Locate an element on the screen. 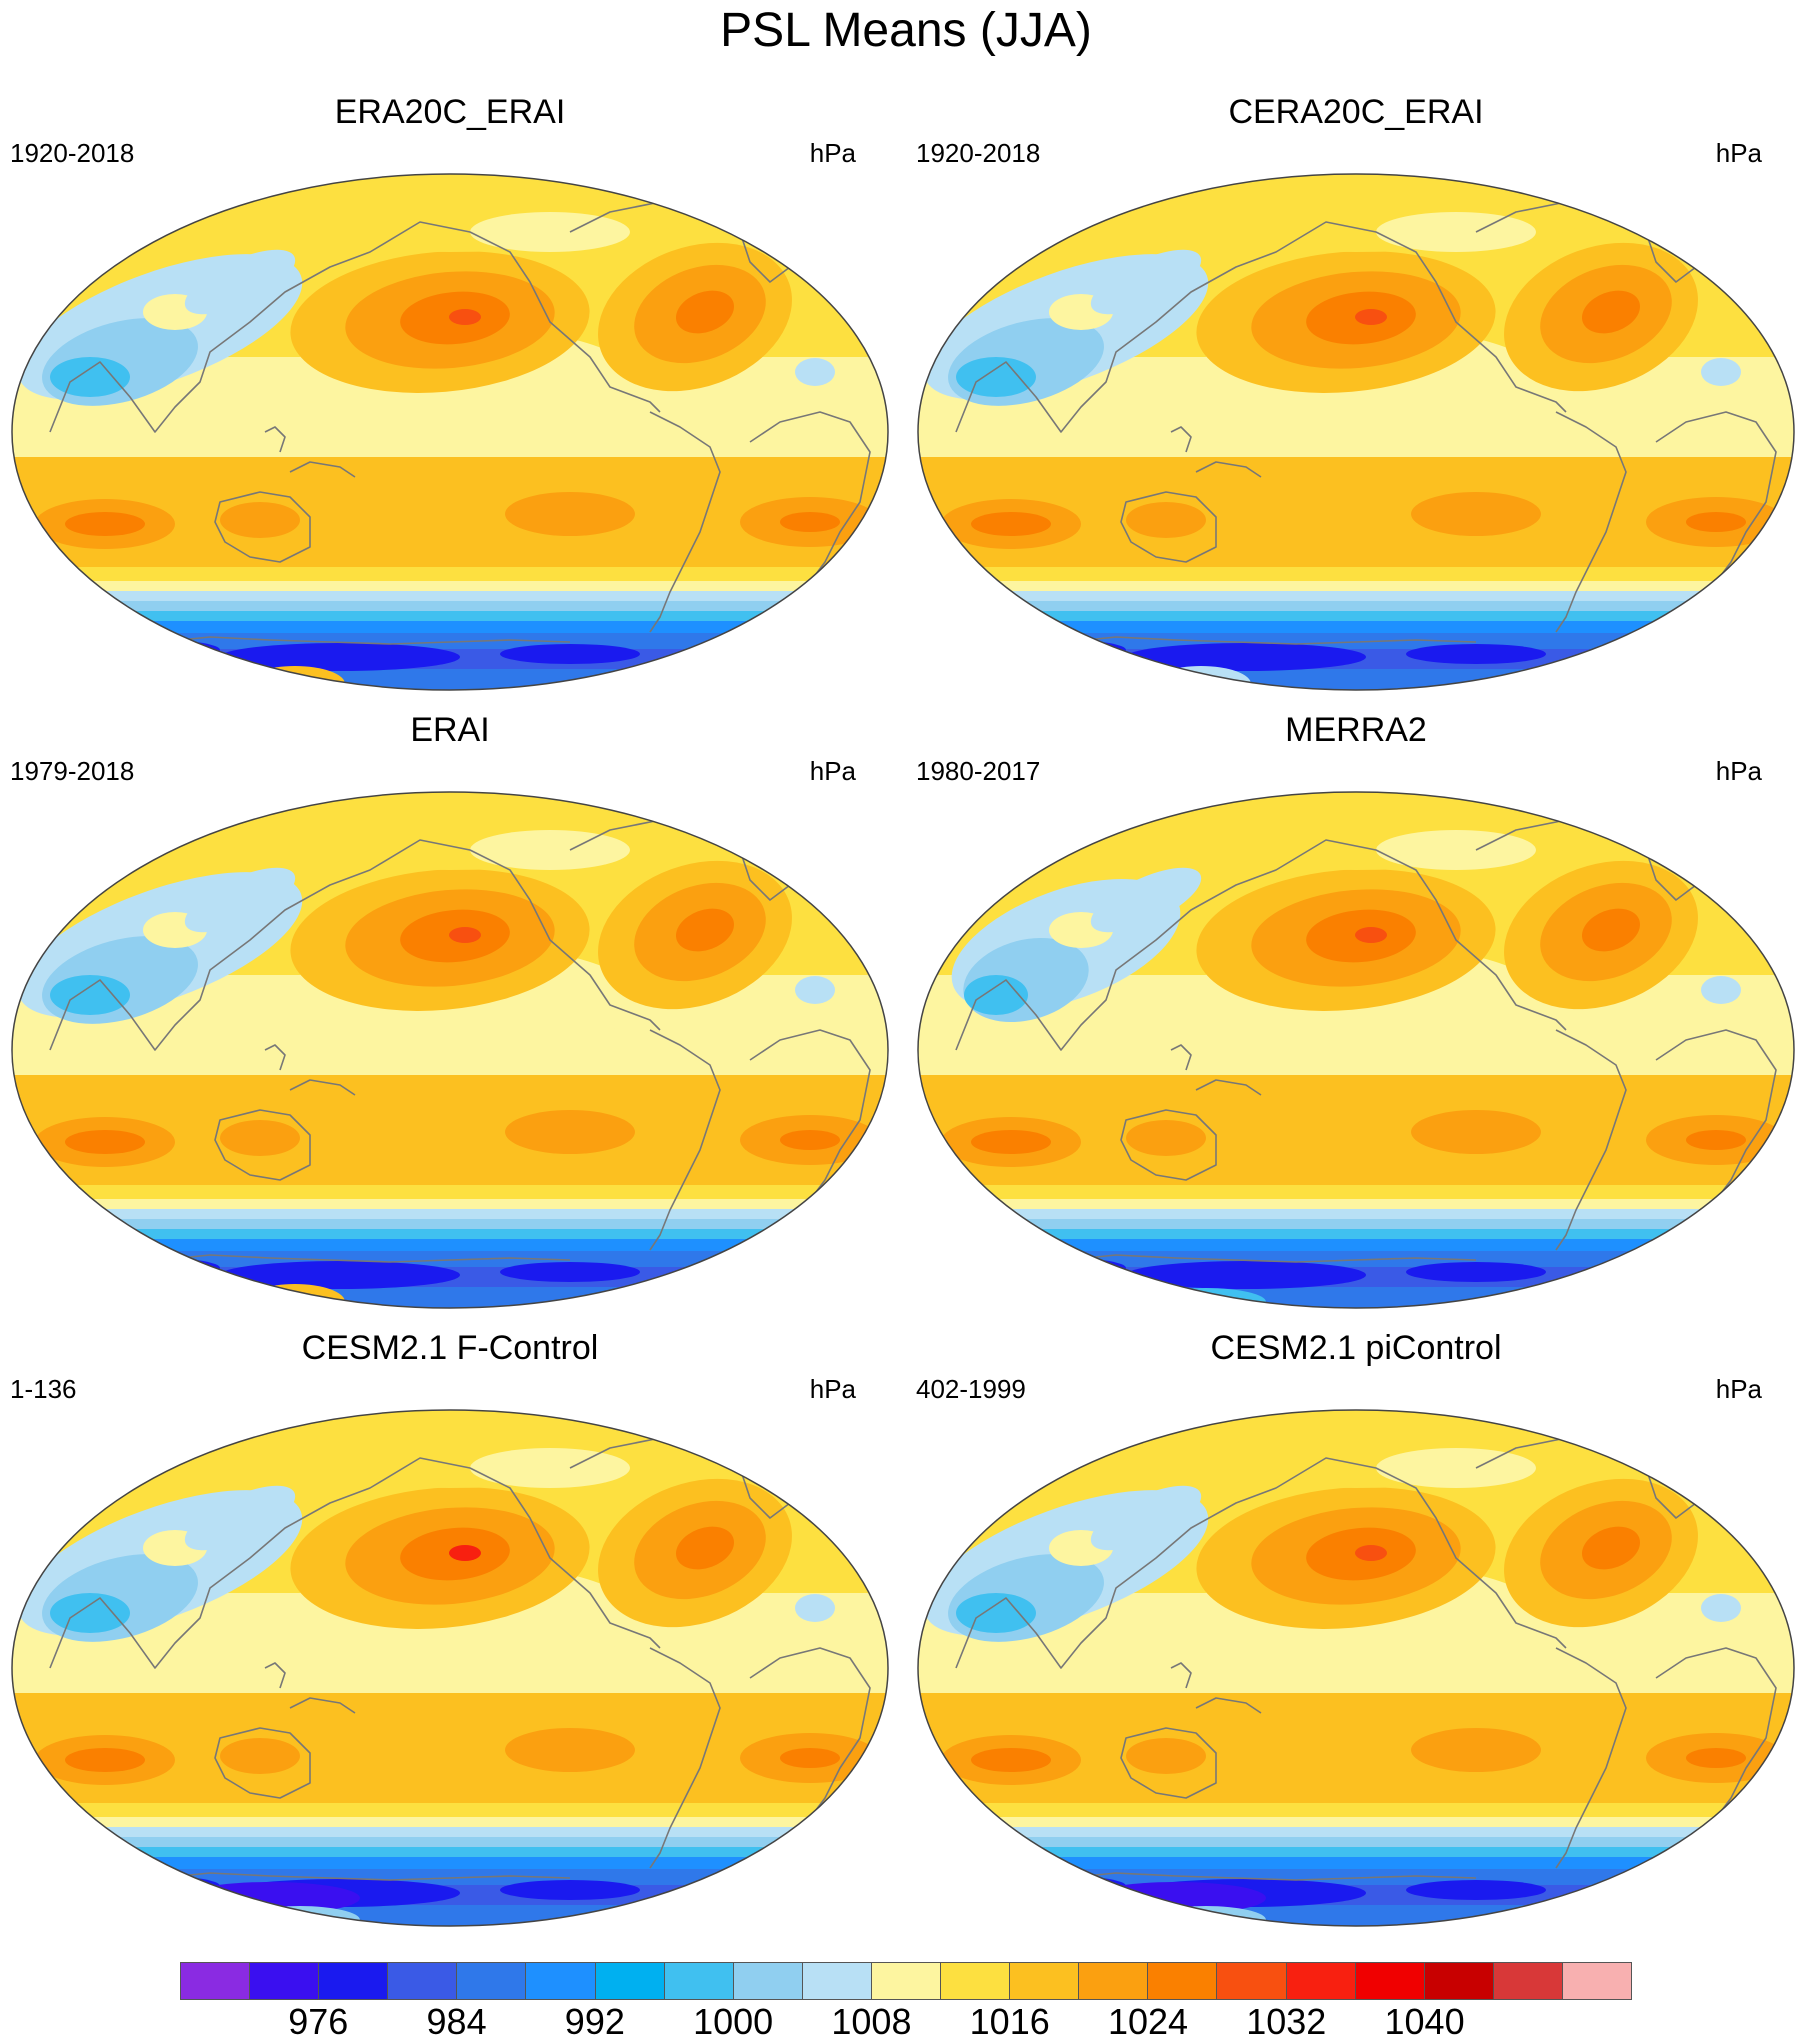 The image size is (1812, 2043). period-label: 1920-2018 is located at coordinates (72, 153).